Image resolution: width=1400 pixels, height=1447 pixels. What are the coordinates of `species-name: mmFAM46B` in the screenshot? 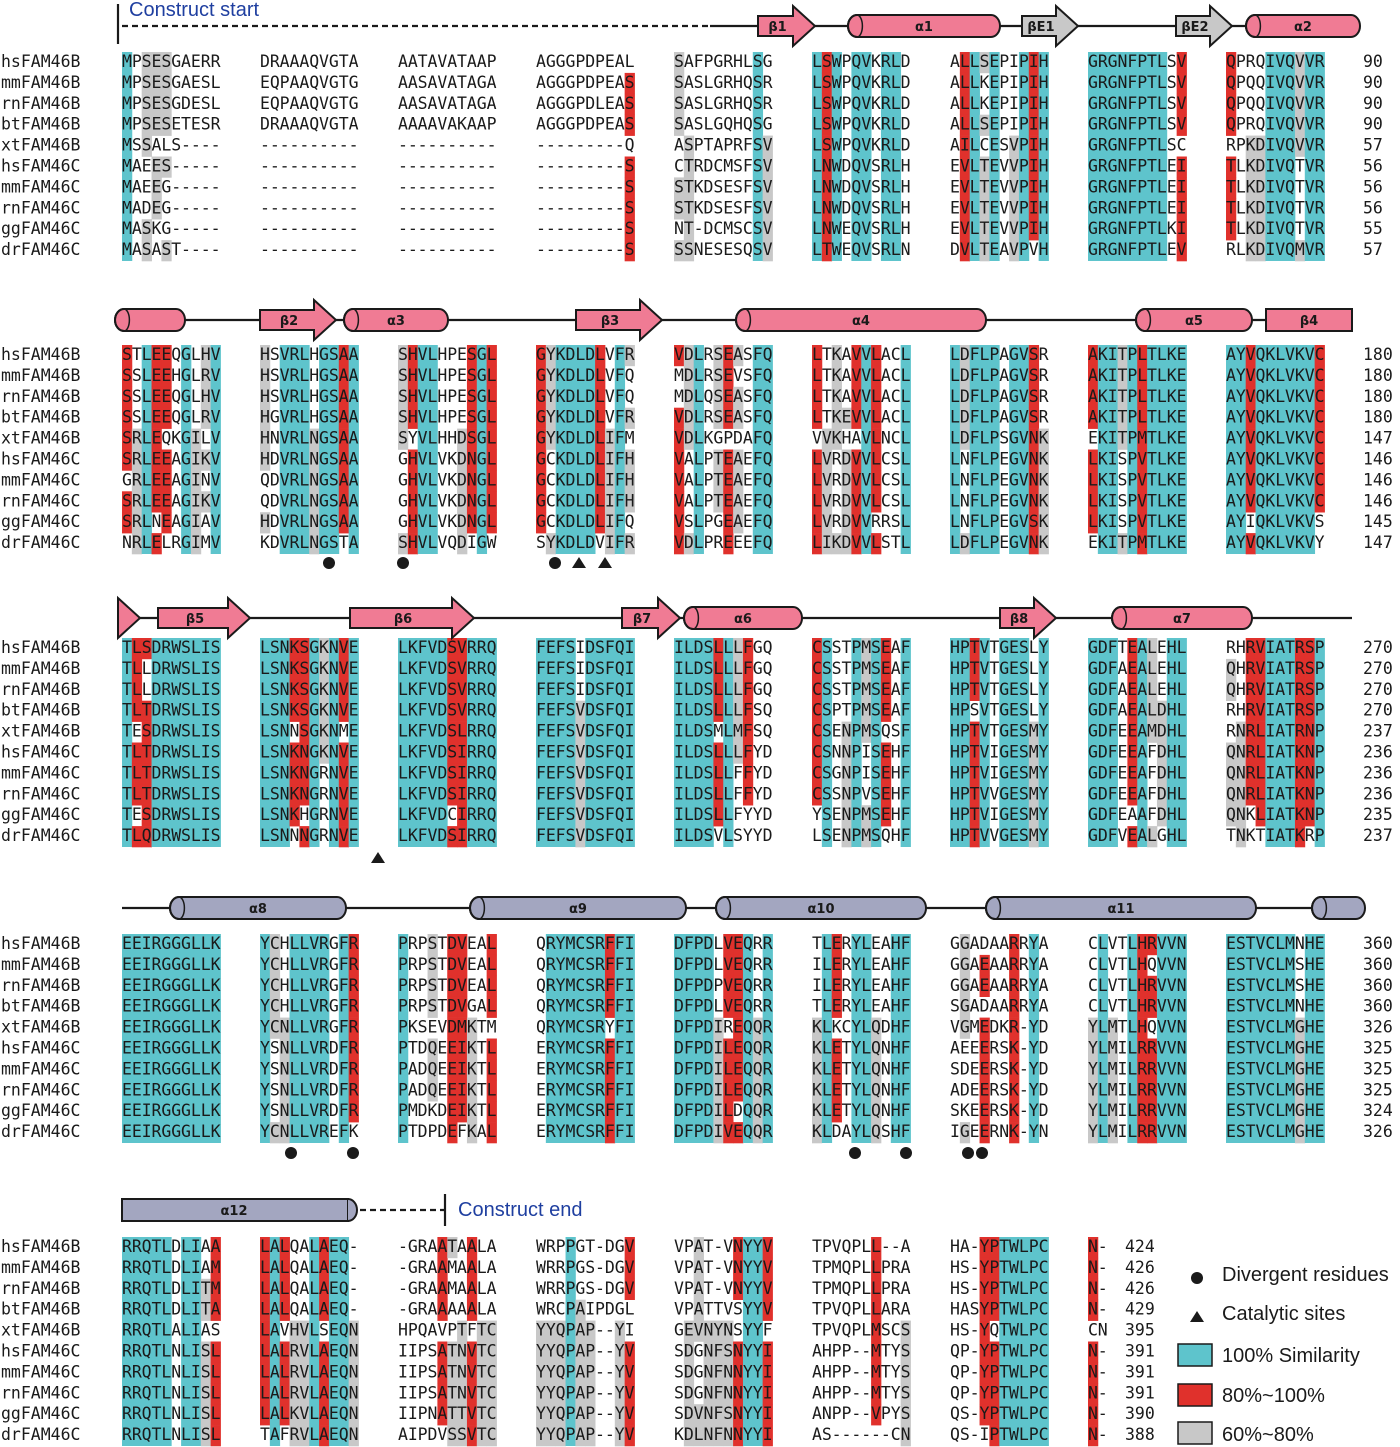 It's located at (41, 82).